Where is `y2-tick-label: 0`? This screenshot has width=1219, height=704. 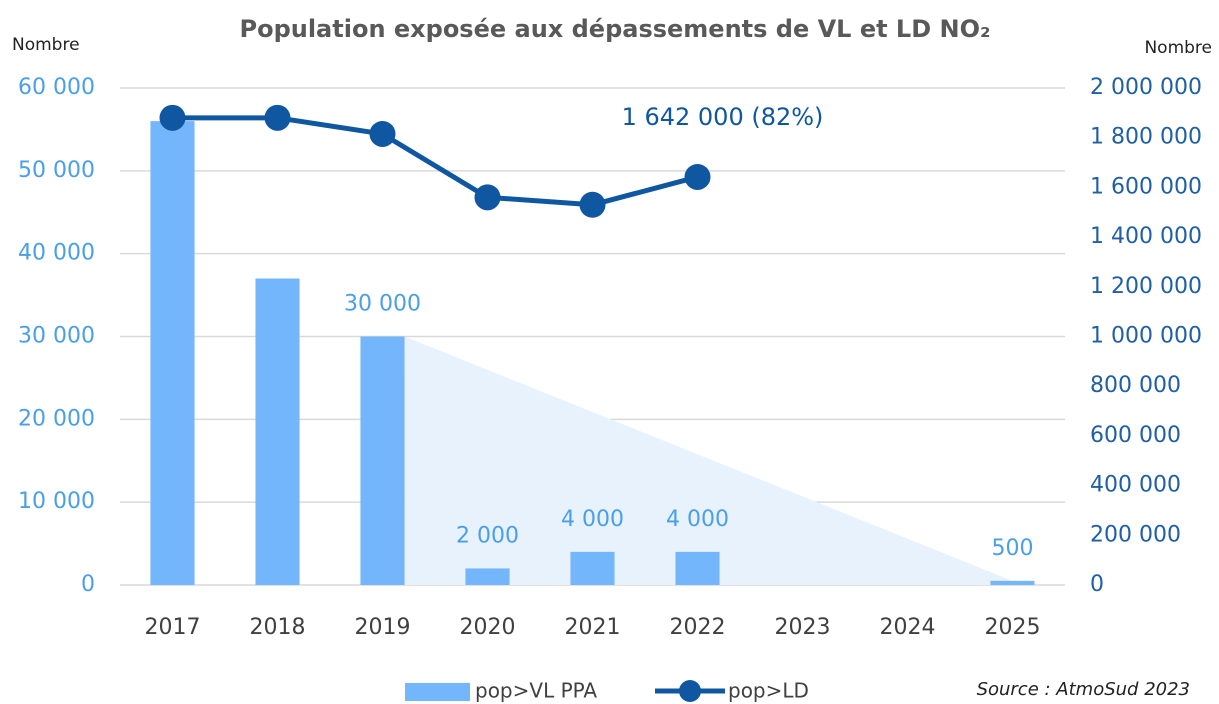 y2-tick-label: 0 is located at coordinates (1097, 584).